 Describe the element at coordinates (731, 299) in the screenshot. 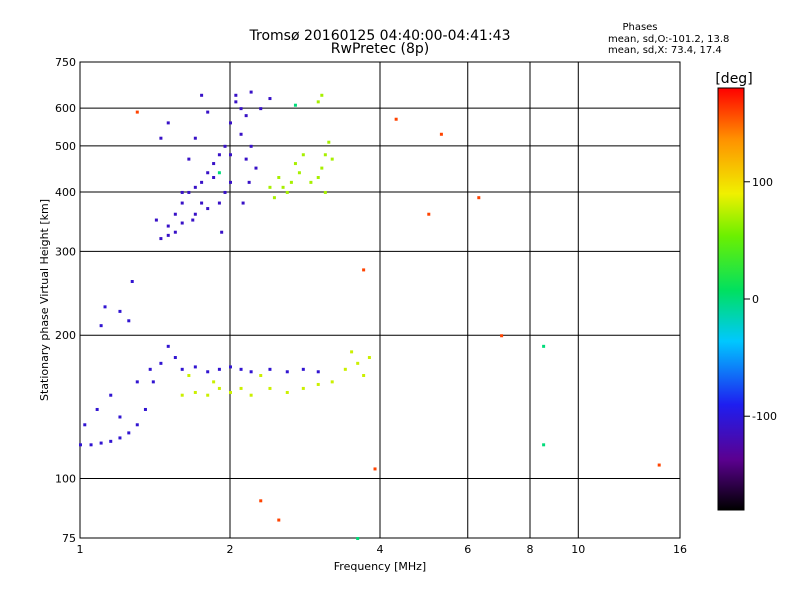

I see `colorbar-gradient` at that location.